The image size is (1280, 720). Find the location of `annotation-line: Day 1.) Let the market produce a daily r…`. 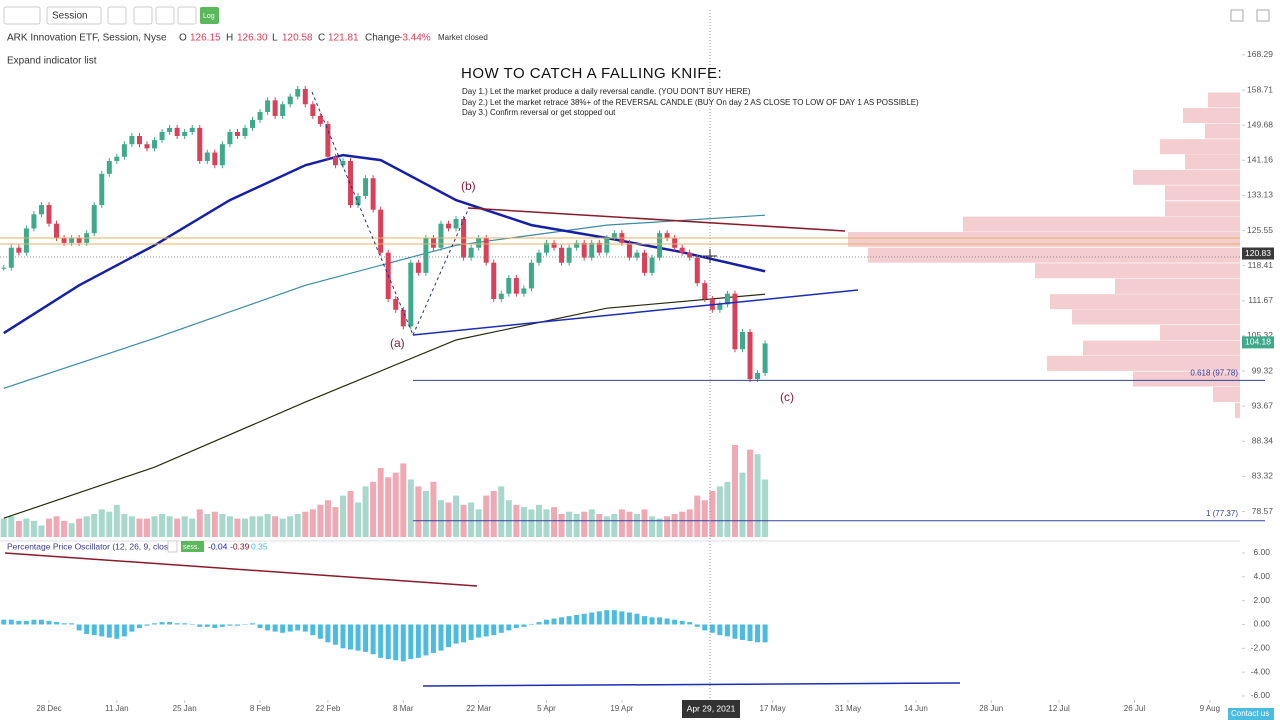

annotation-line: Day 1.) Let the market produce a daily r… is located at coordinates (606, 91).